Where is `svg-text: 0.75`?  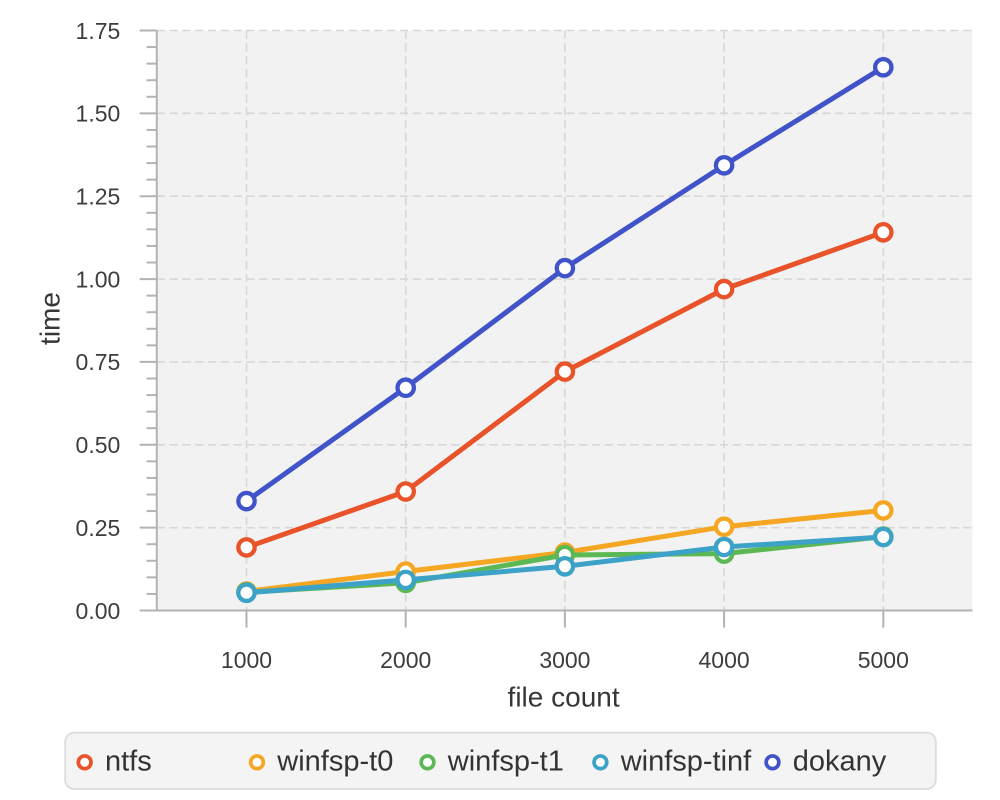
svg-text: 0.75 is located at coordinates (98, 362).